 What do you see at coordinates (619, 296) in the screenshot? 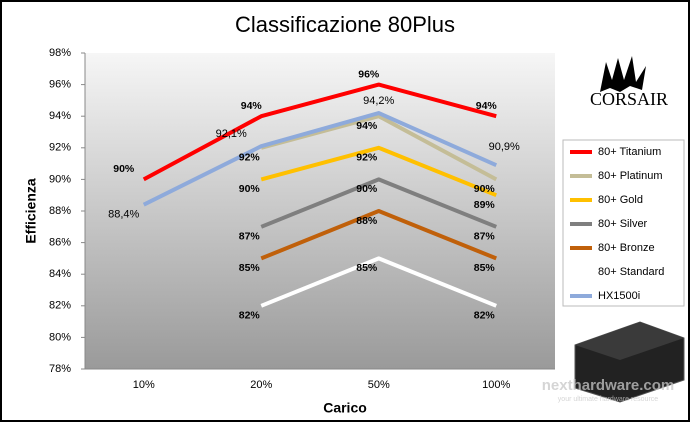
I see `legend-label: HX1500i` at bounding box center [619, 296].